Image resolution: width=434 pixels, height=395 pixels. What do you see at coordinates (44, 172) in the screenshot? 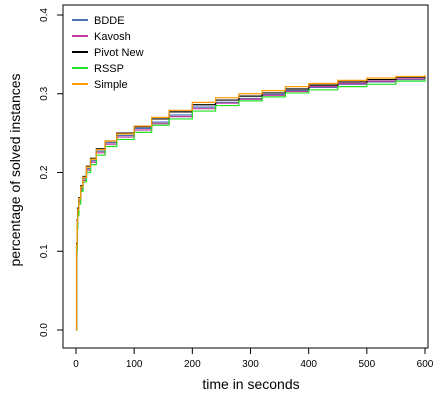
I see `y-tick-label: 0.2` at bounding box center [44, 172].